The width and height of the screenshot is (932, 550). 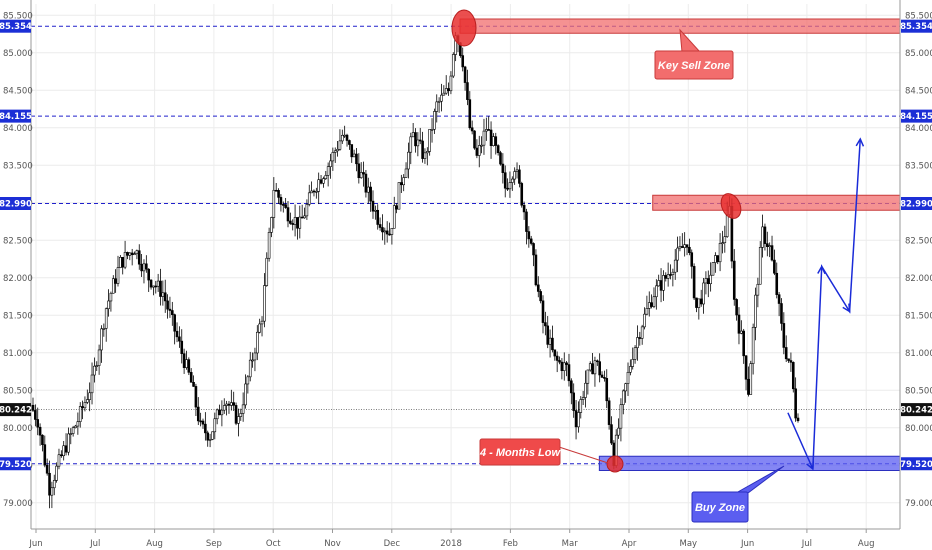 I want to click on level-badge-left-text: 82.990, so click(x=16, y=205).